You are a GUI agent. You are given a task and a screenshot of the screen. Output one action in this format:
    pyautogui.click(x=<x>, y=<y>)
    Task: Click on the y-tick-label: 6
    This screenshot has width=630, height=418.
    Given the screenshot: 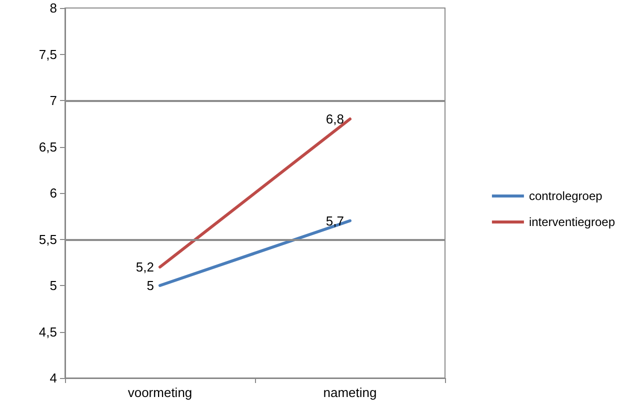 What is the action you would take?
    pyautogui.click(x=53, y=193)
    